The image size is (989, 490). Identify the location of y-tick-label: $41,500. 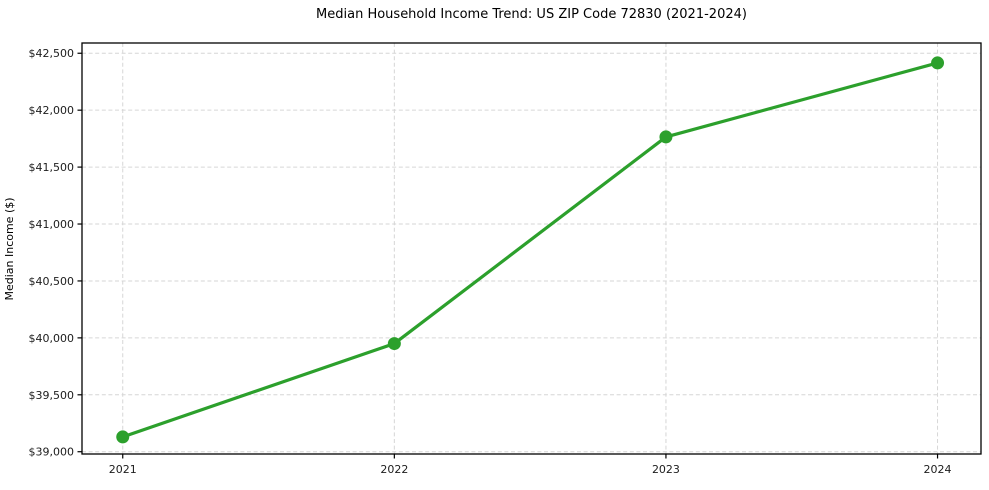
(52, 167).